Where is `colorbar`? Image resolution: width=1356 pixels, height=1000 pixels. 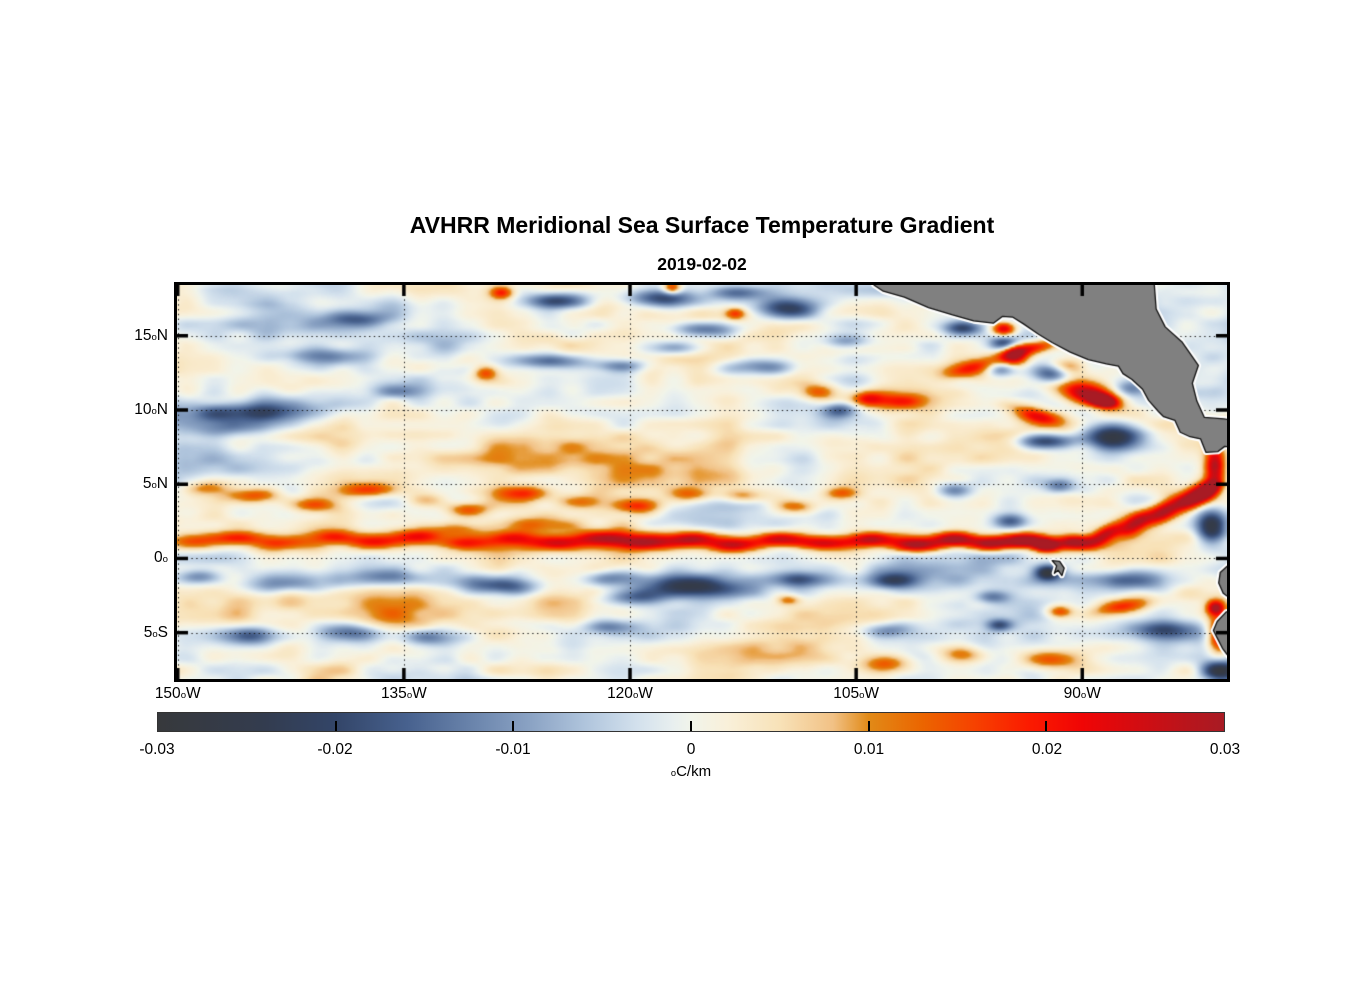 colorbar is located at coordinates (691, 722).